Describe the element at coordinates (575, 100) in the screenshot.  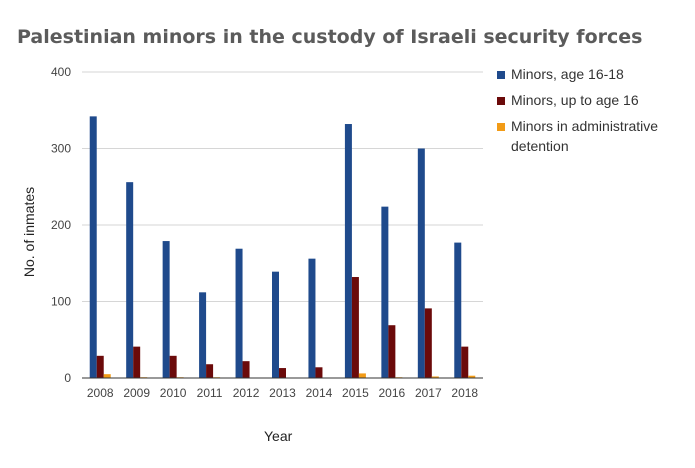
I see `legend-label: Minors, up to age 16` at that location.